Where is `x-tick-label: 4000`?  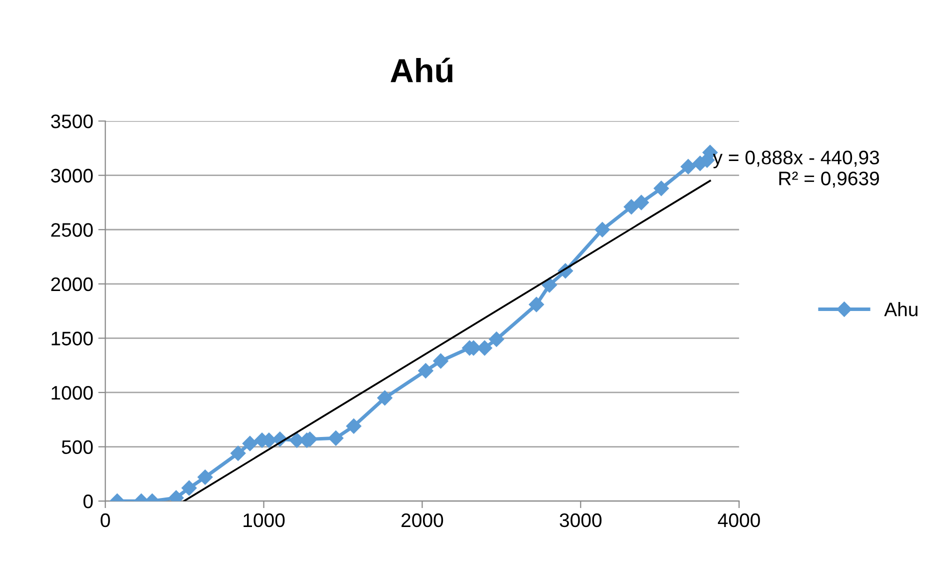
x-tick-label: 4000 is located at coordinates (739, 520).